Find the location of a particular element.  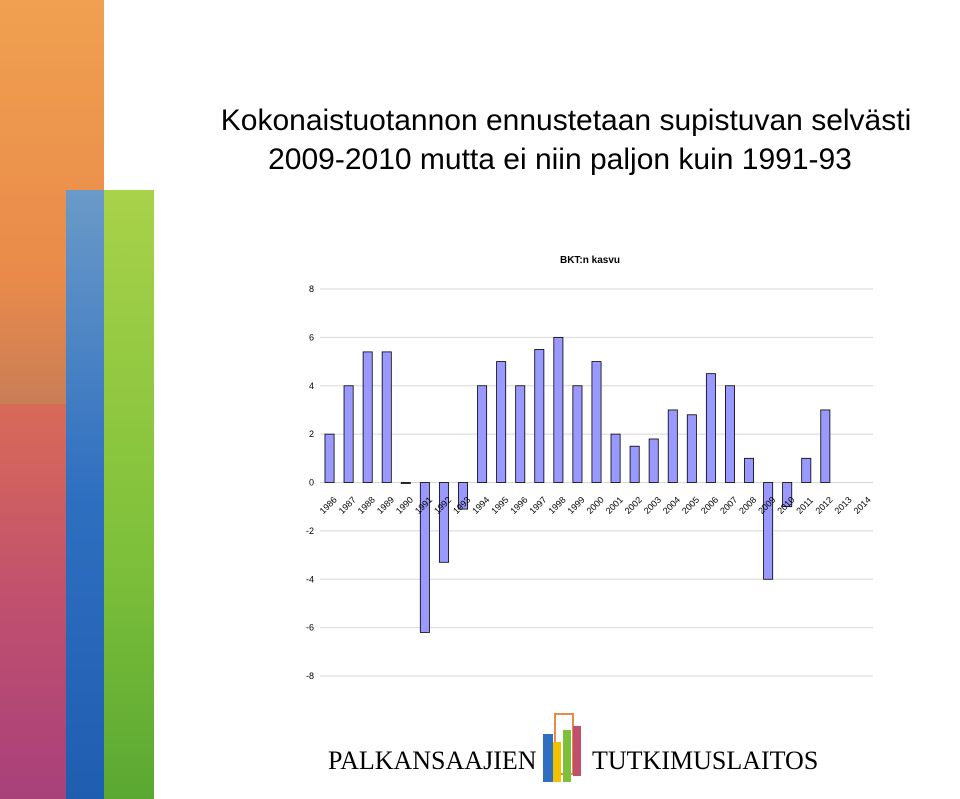

x-tick-label: 1996 is located at coordinates (518, 505).